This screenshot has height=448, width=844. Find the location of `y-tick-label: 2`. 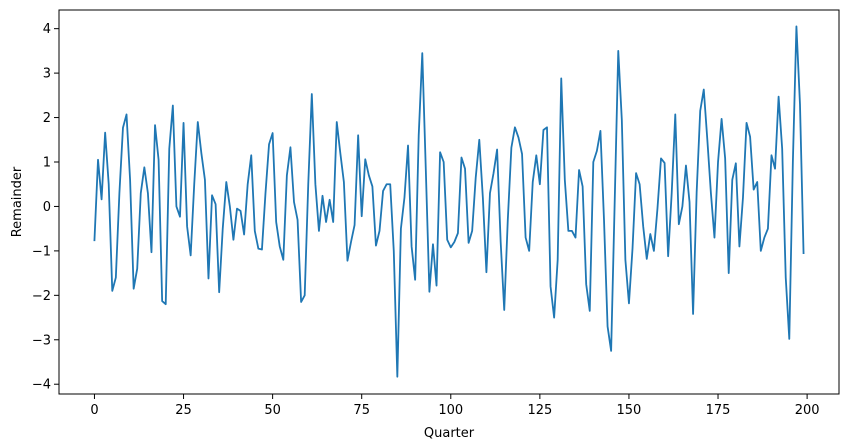

y-tick-label: 2 is located at coordinates (47, 118).